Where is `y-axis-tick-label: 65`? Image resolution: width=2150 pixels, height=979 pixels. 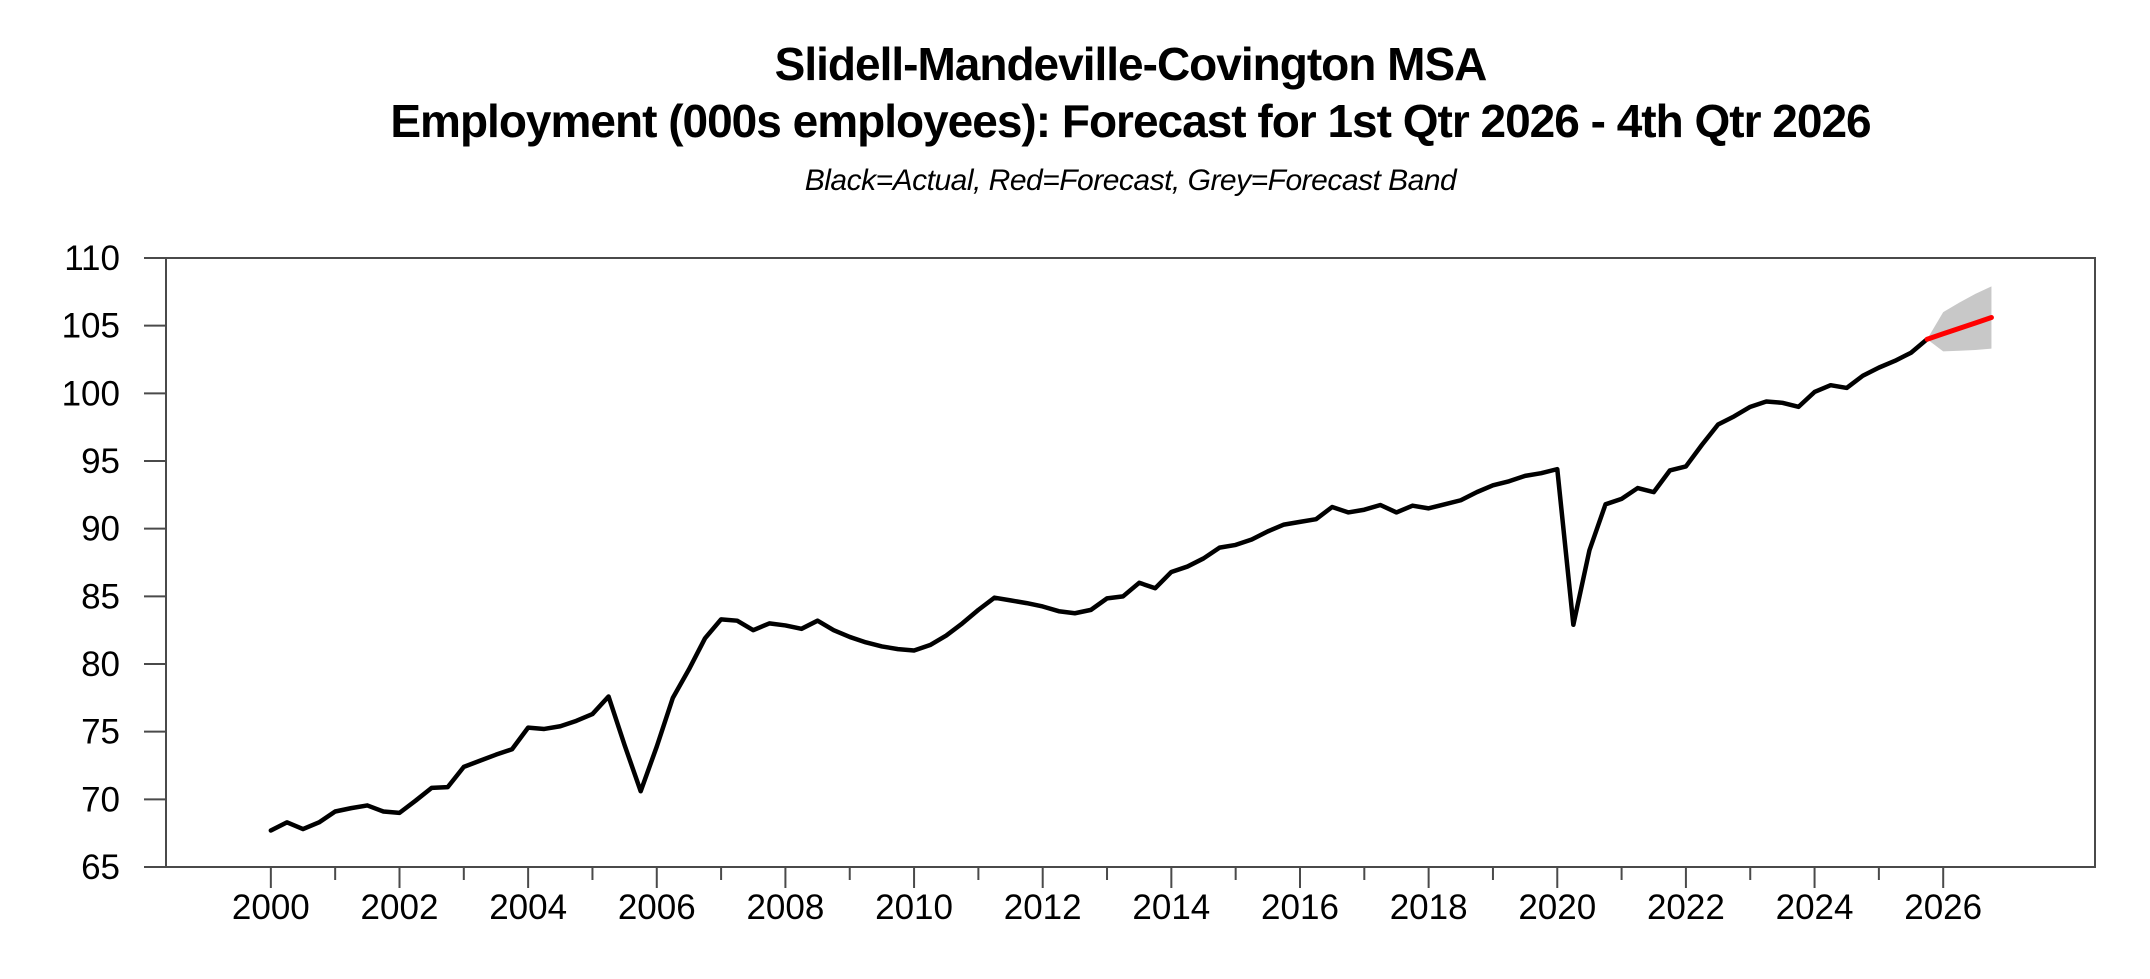 y-axis-tick-label: 65 is located at coordinates (100, 867).